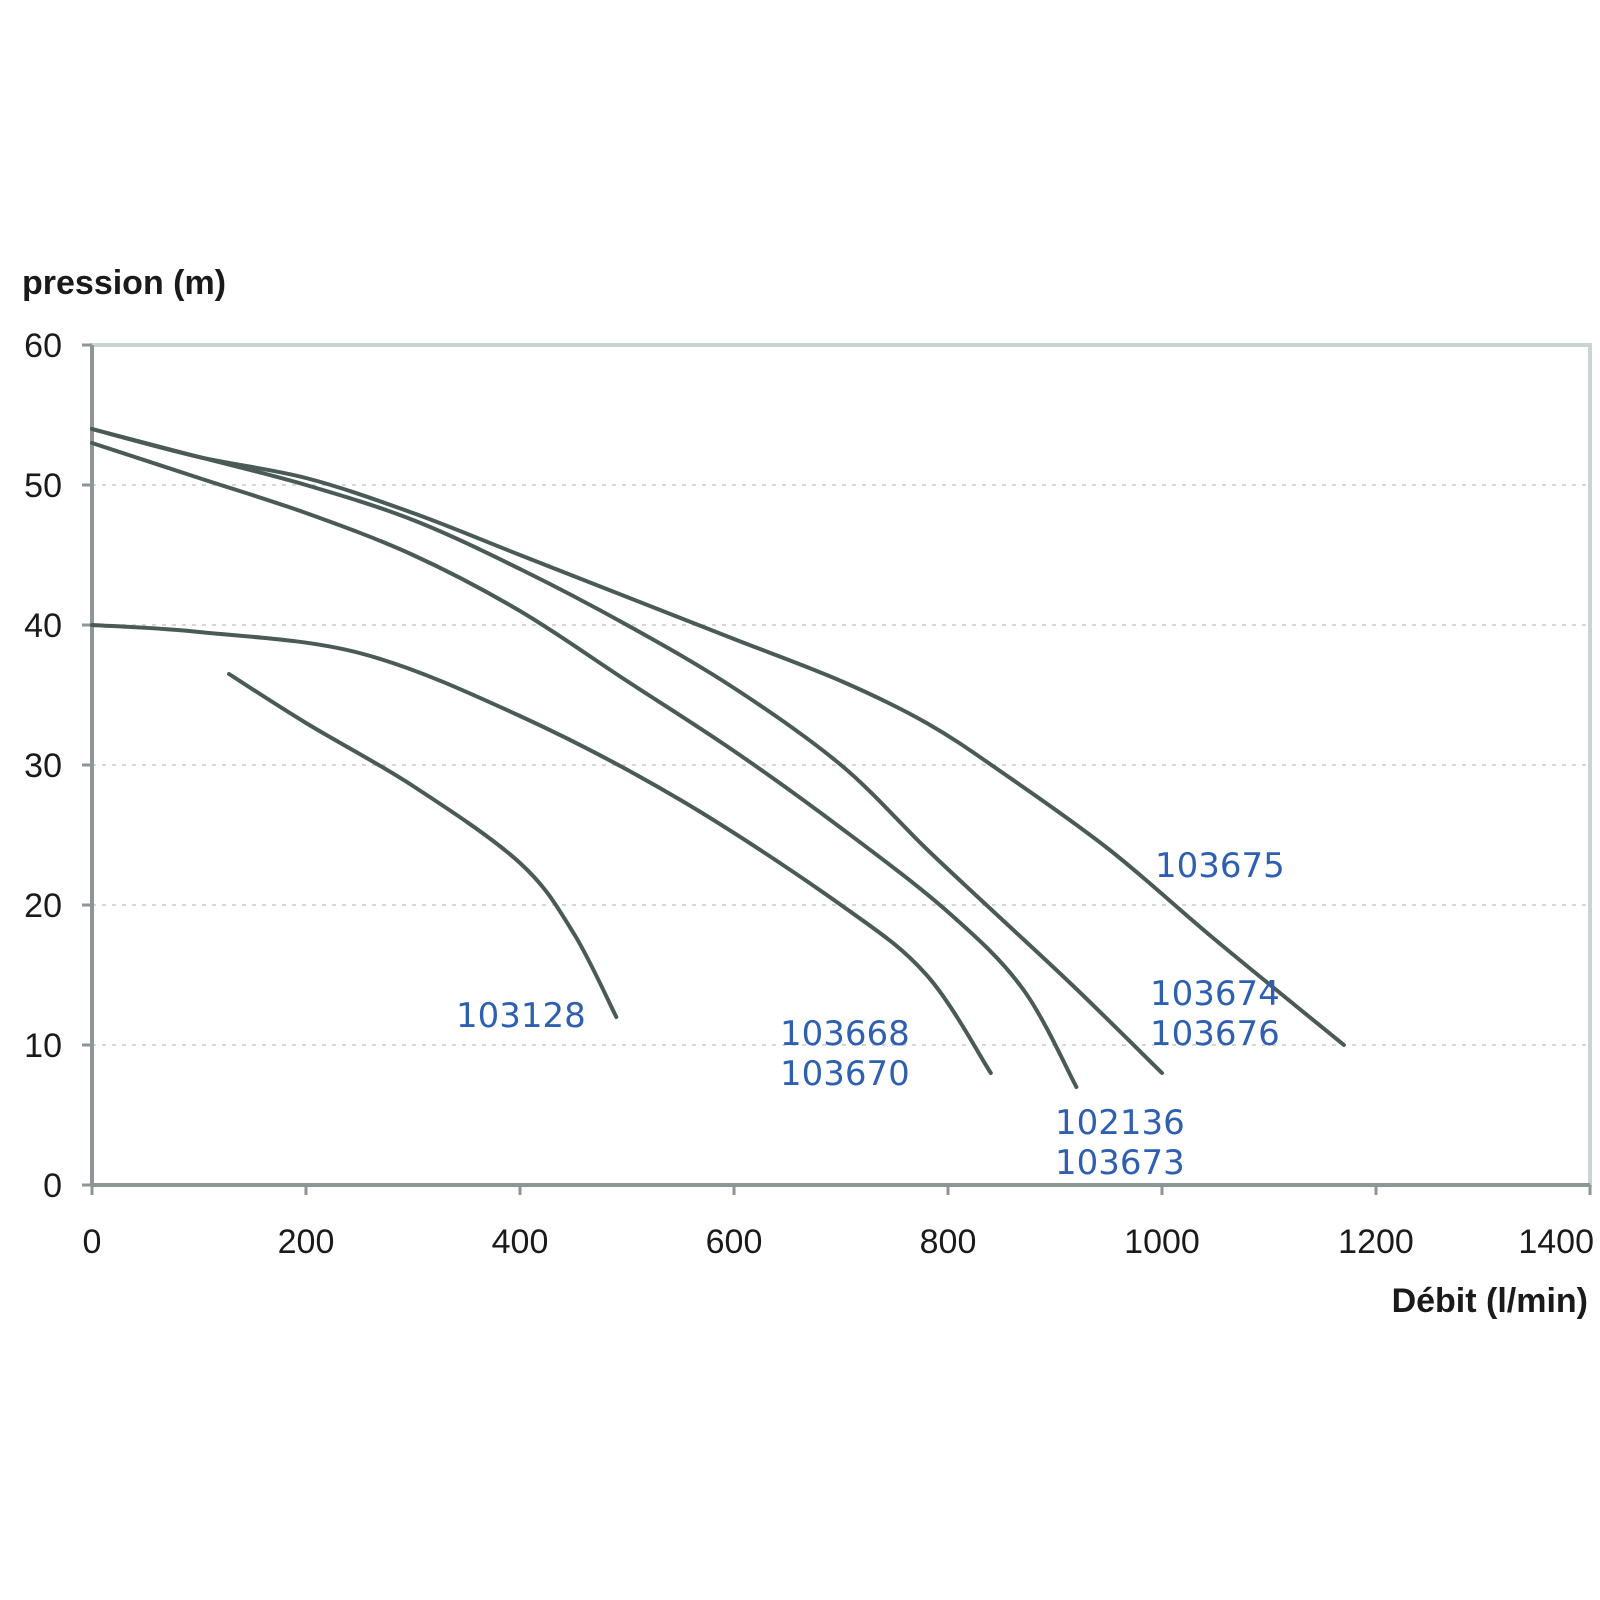  Describe the element at coordinates (1215, 1034) in the screenshot. I see `curve-label-103676: 103676` at that location.